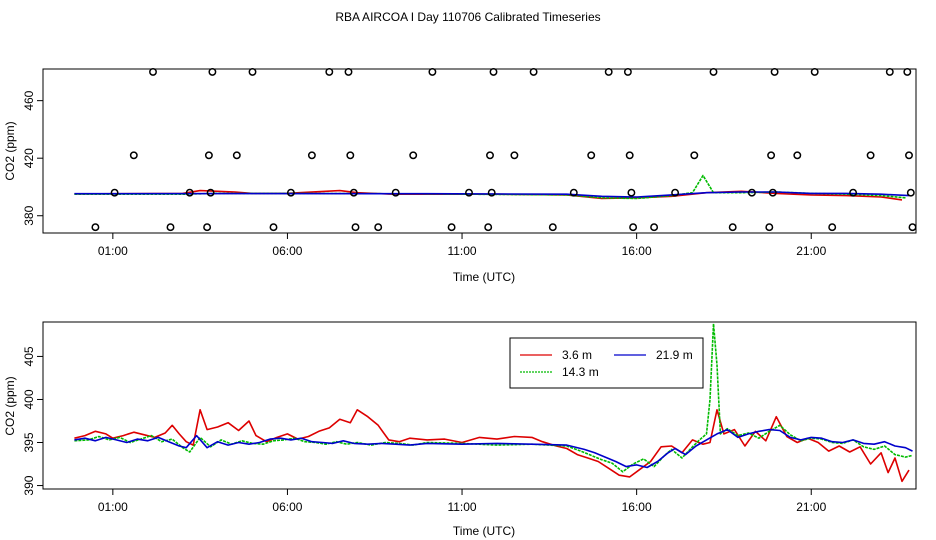 Image resolution: width=936 pixels, height=540 pixels. Describe the element at coordinates (484, 277) in the screenshot. I see `top-x-axis-label: Time (UTC)` at that location.